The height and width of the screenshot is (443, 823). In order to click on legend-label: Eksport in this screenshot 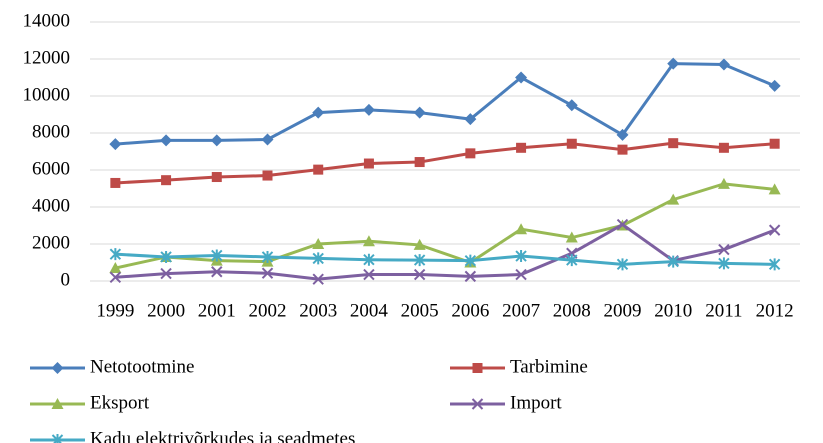, I will do `click(120, 402)`.